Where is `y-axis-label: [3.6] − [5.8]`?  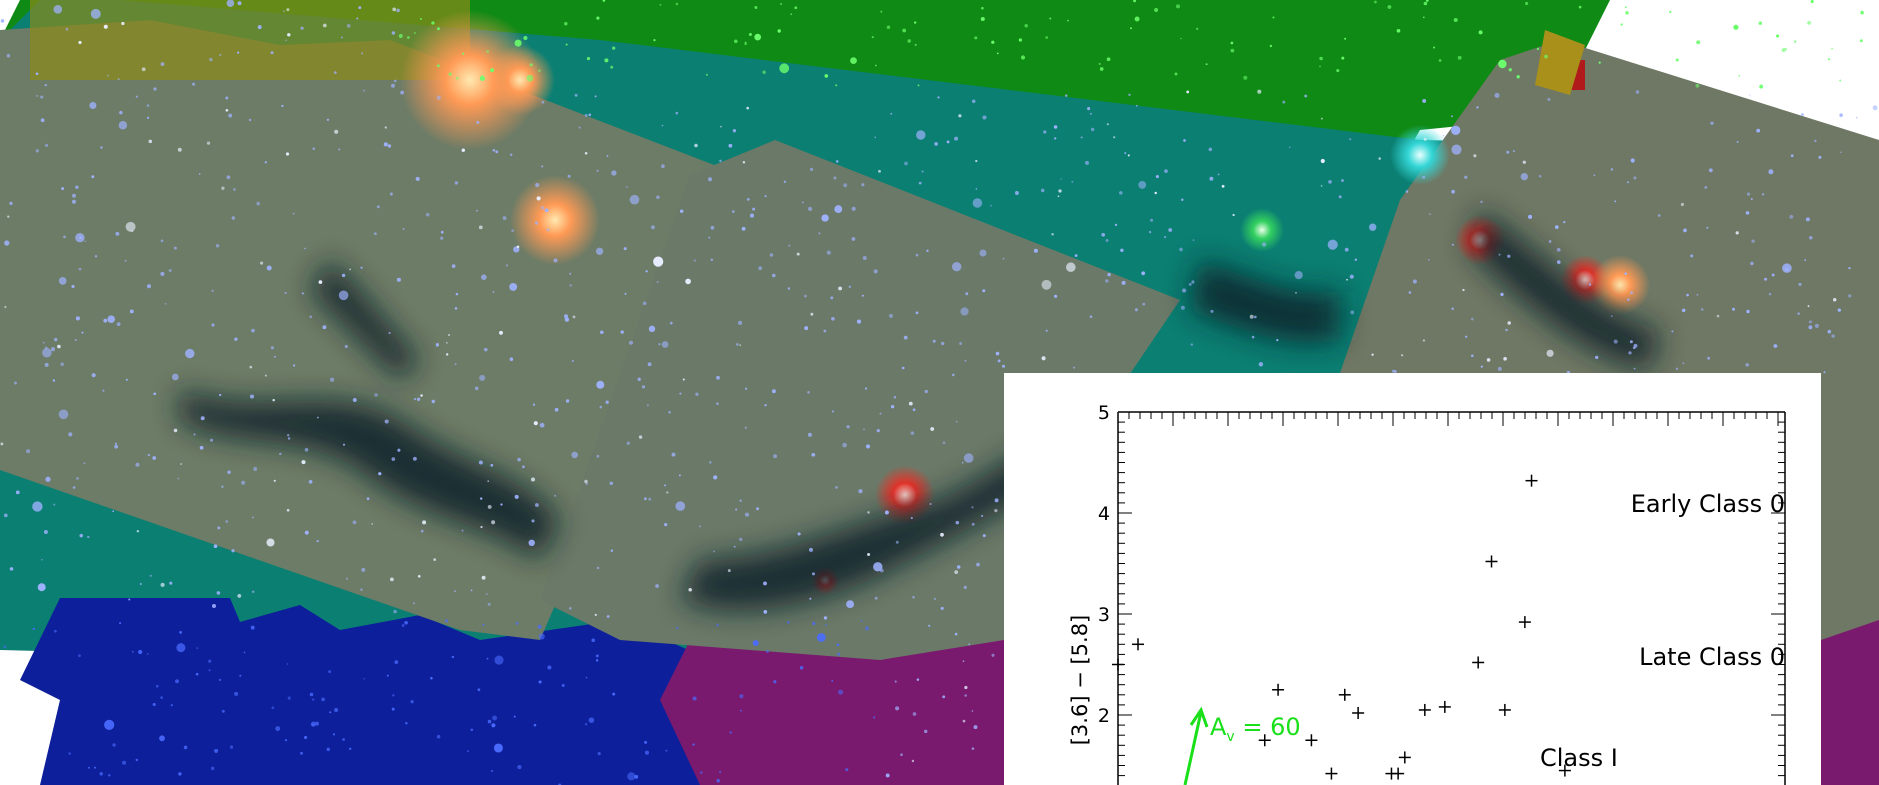 y-axis-label: [3.6] − [5.8] is located at coordinates (1080, 680).